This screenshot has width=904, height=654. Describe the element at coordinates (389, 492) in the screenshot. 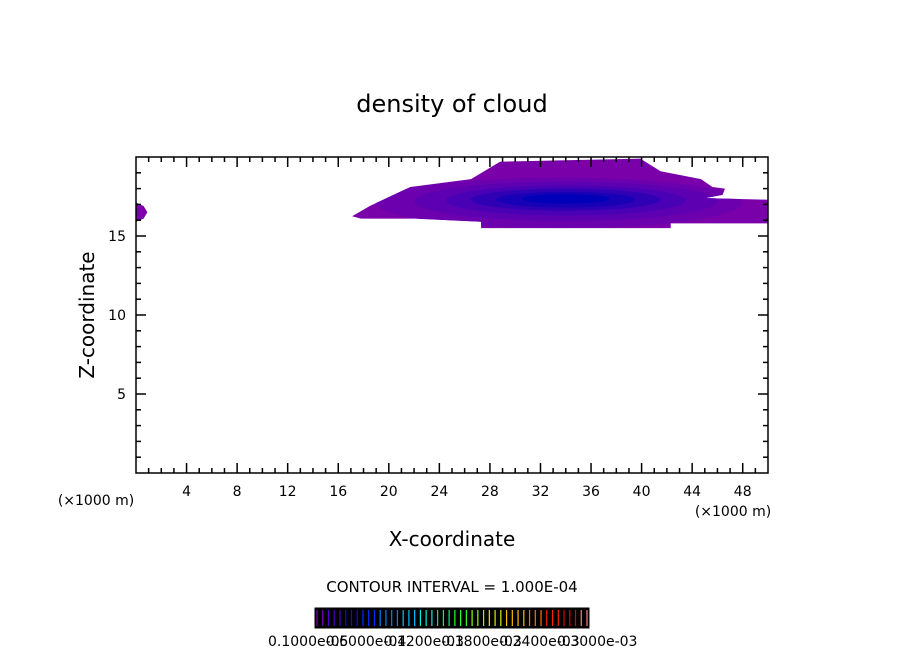

I see `x-tick-label: 20` at that location.